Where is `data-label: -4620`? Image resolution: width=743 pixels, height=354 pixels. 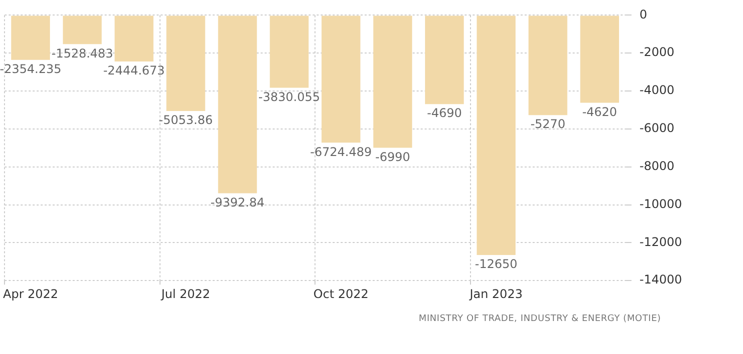 data-label: -4620 is located at coordinates (600, 111).